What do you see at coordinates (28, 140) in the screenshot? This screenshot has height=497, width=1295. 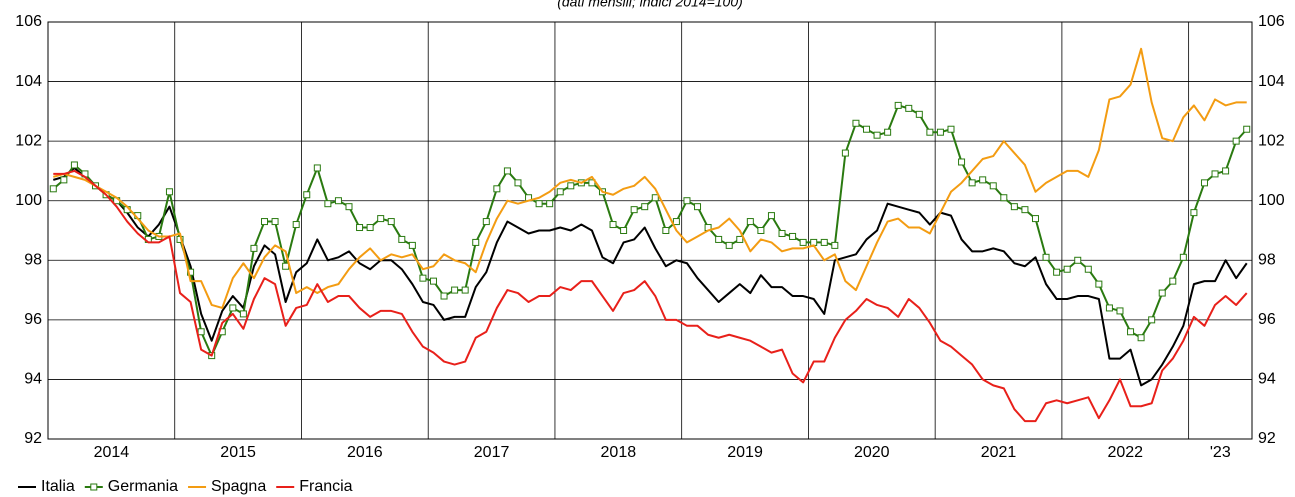 I see `y-tick-label: 102` at bounding box center [28, 140].